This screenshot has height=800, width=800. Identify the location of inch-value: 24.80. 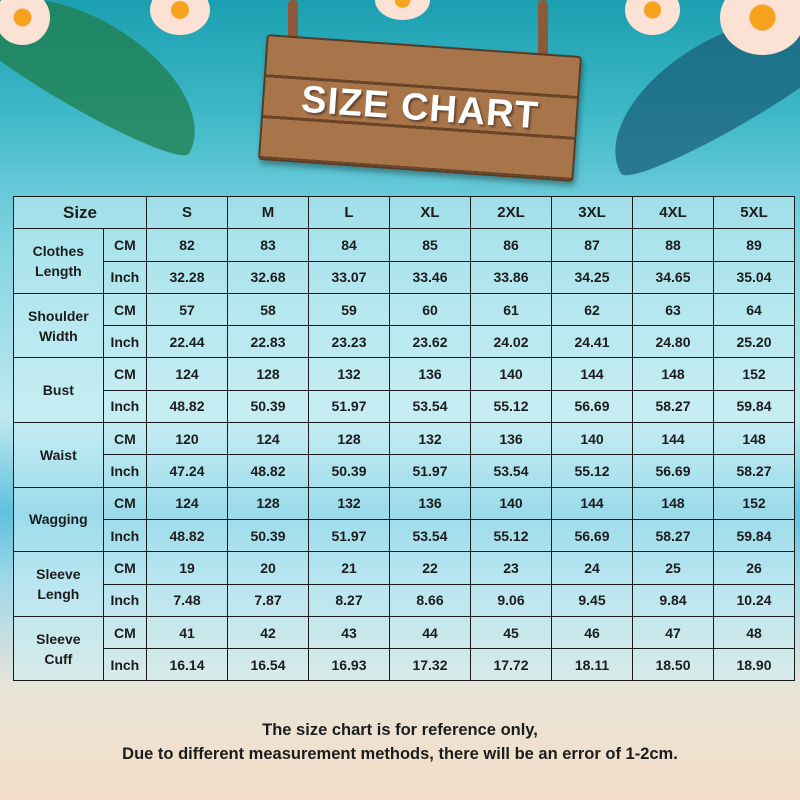
(673, 342).